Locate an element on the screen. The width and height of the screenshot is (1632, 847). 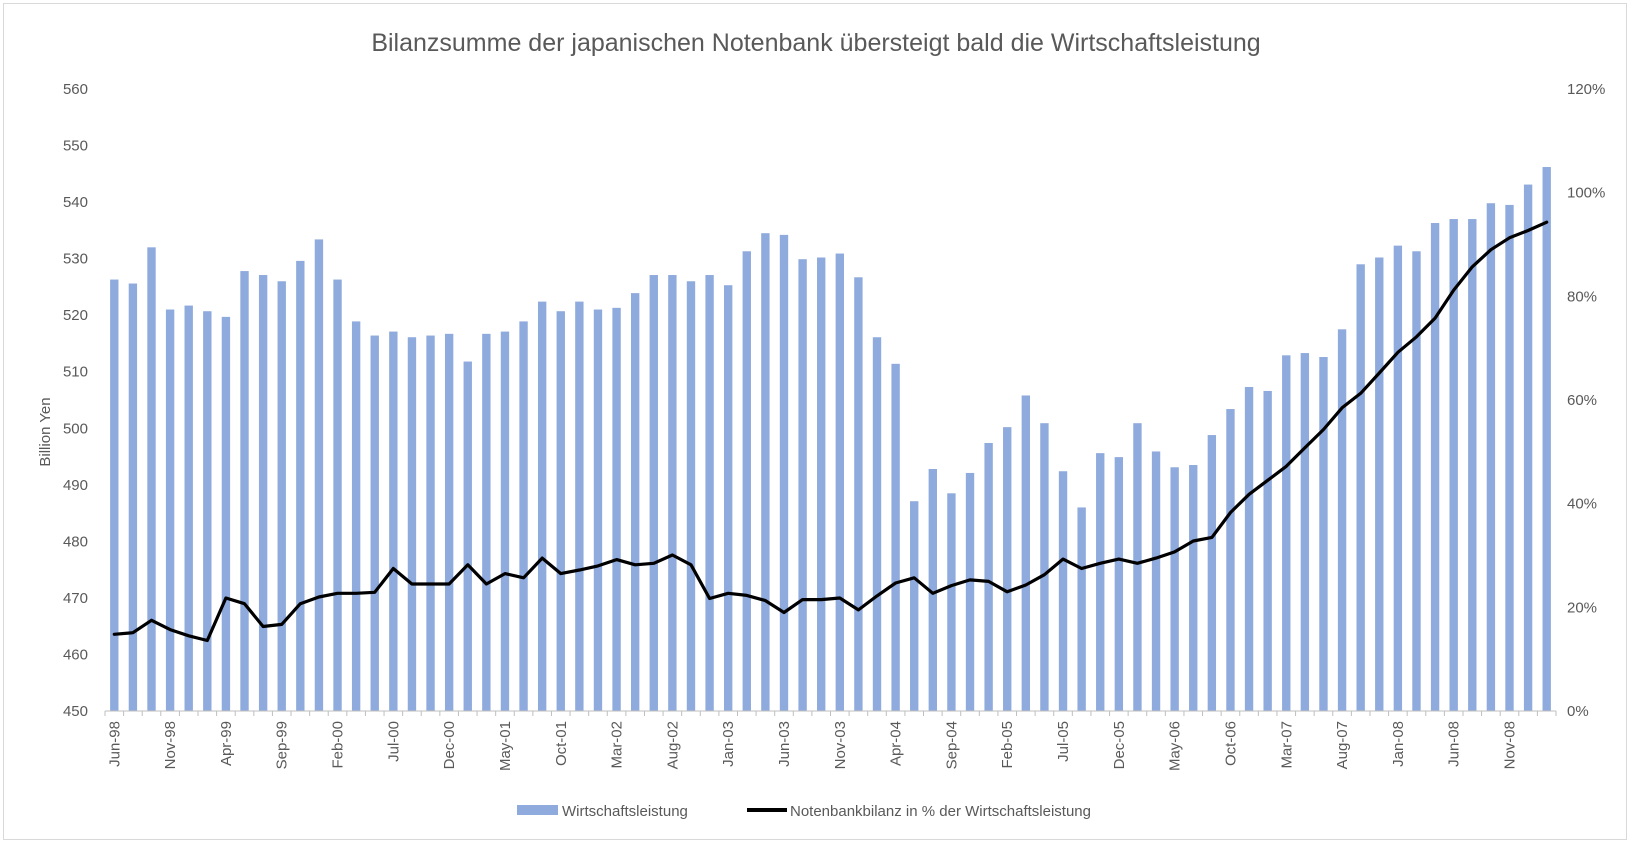
x-tick-label: Mar-02 is located at coordinates (617, 745).